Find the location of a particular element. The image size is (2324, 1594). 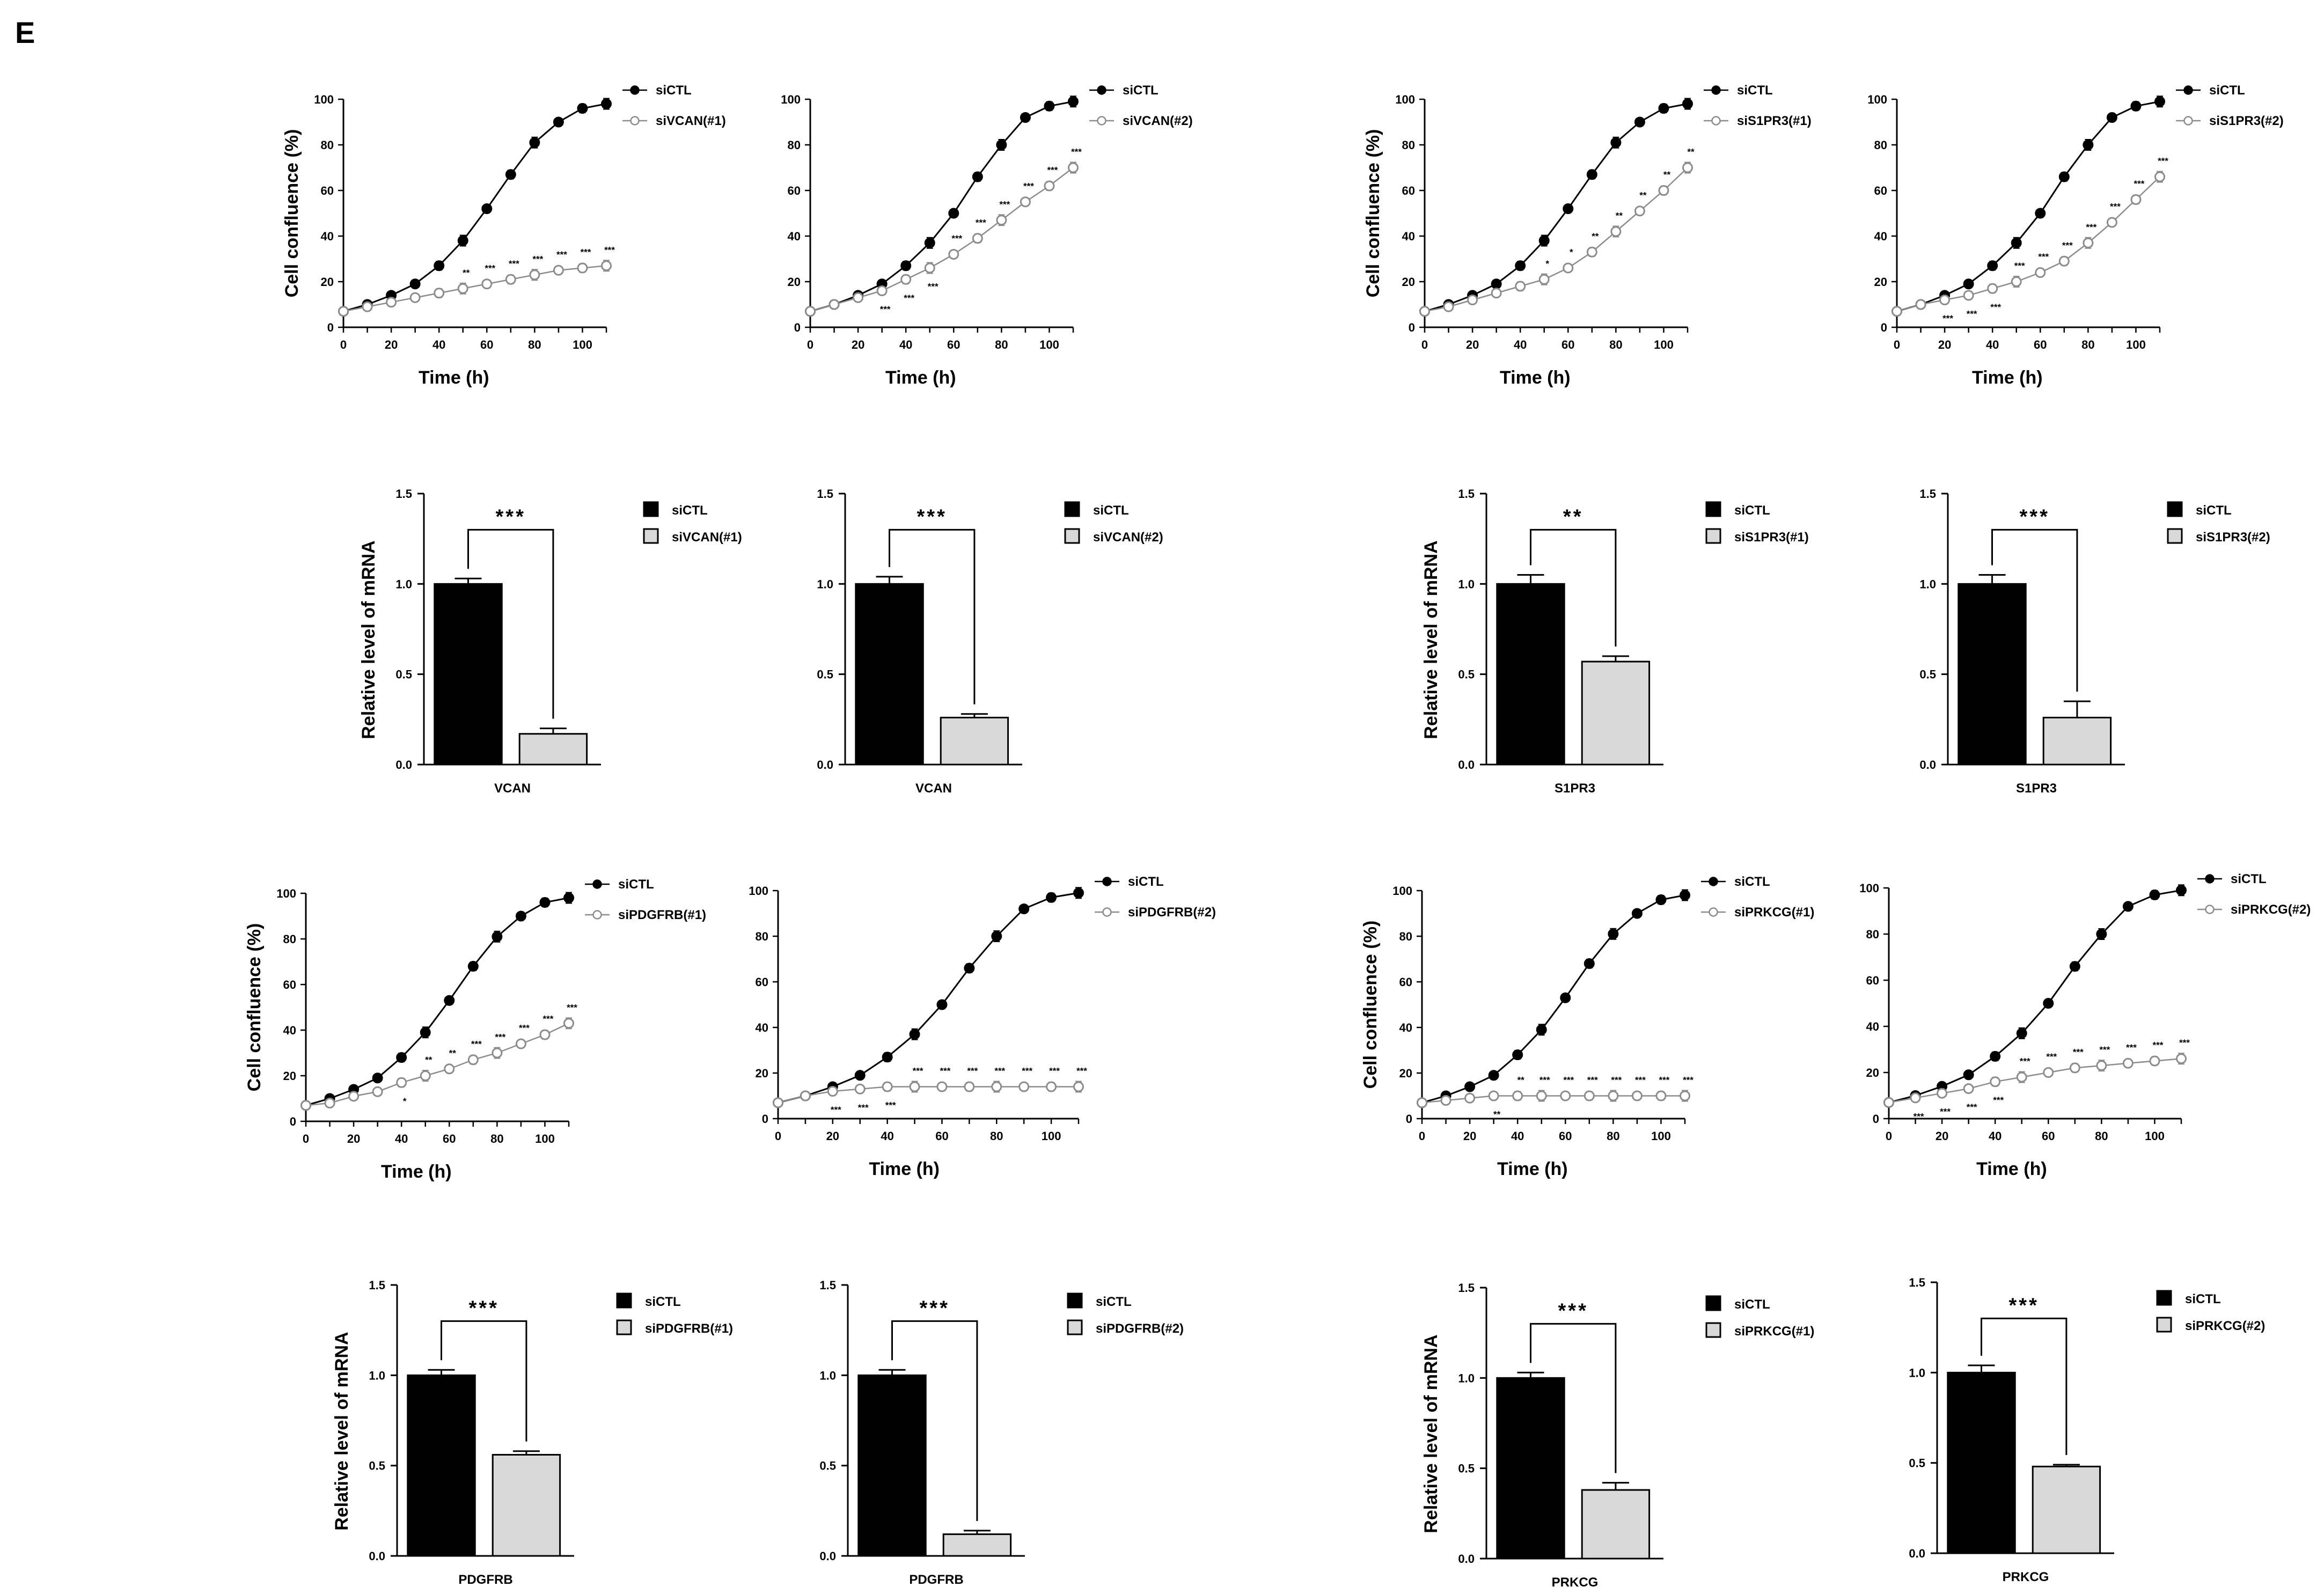

x-tick-label: 20 is located at coordinates (353, 1138).